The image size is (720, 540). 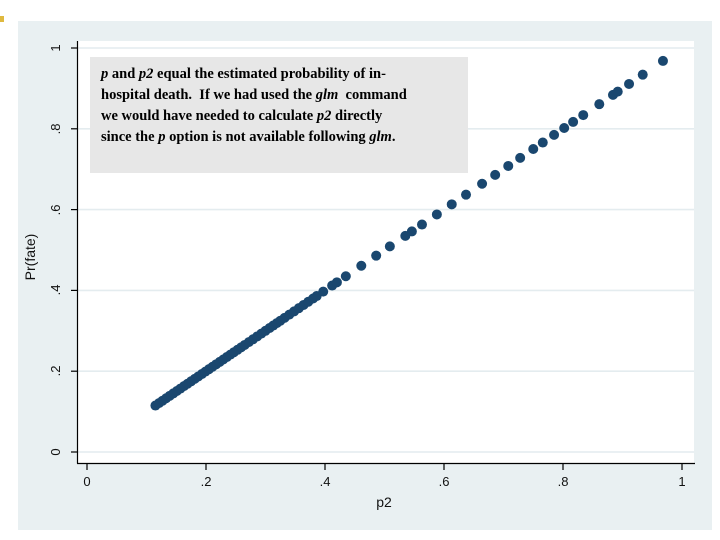 I want to click on y-axis-title: Pr(fate), so click(x=30, y=257).